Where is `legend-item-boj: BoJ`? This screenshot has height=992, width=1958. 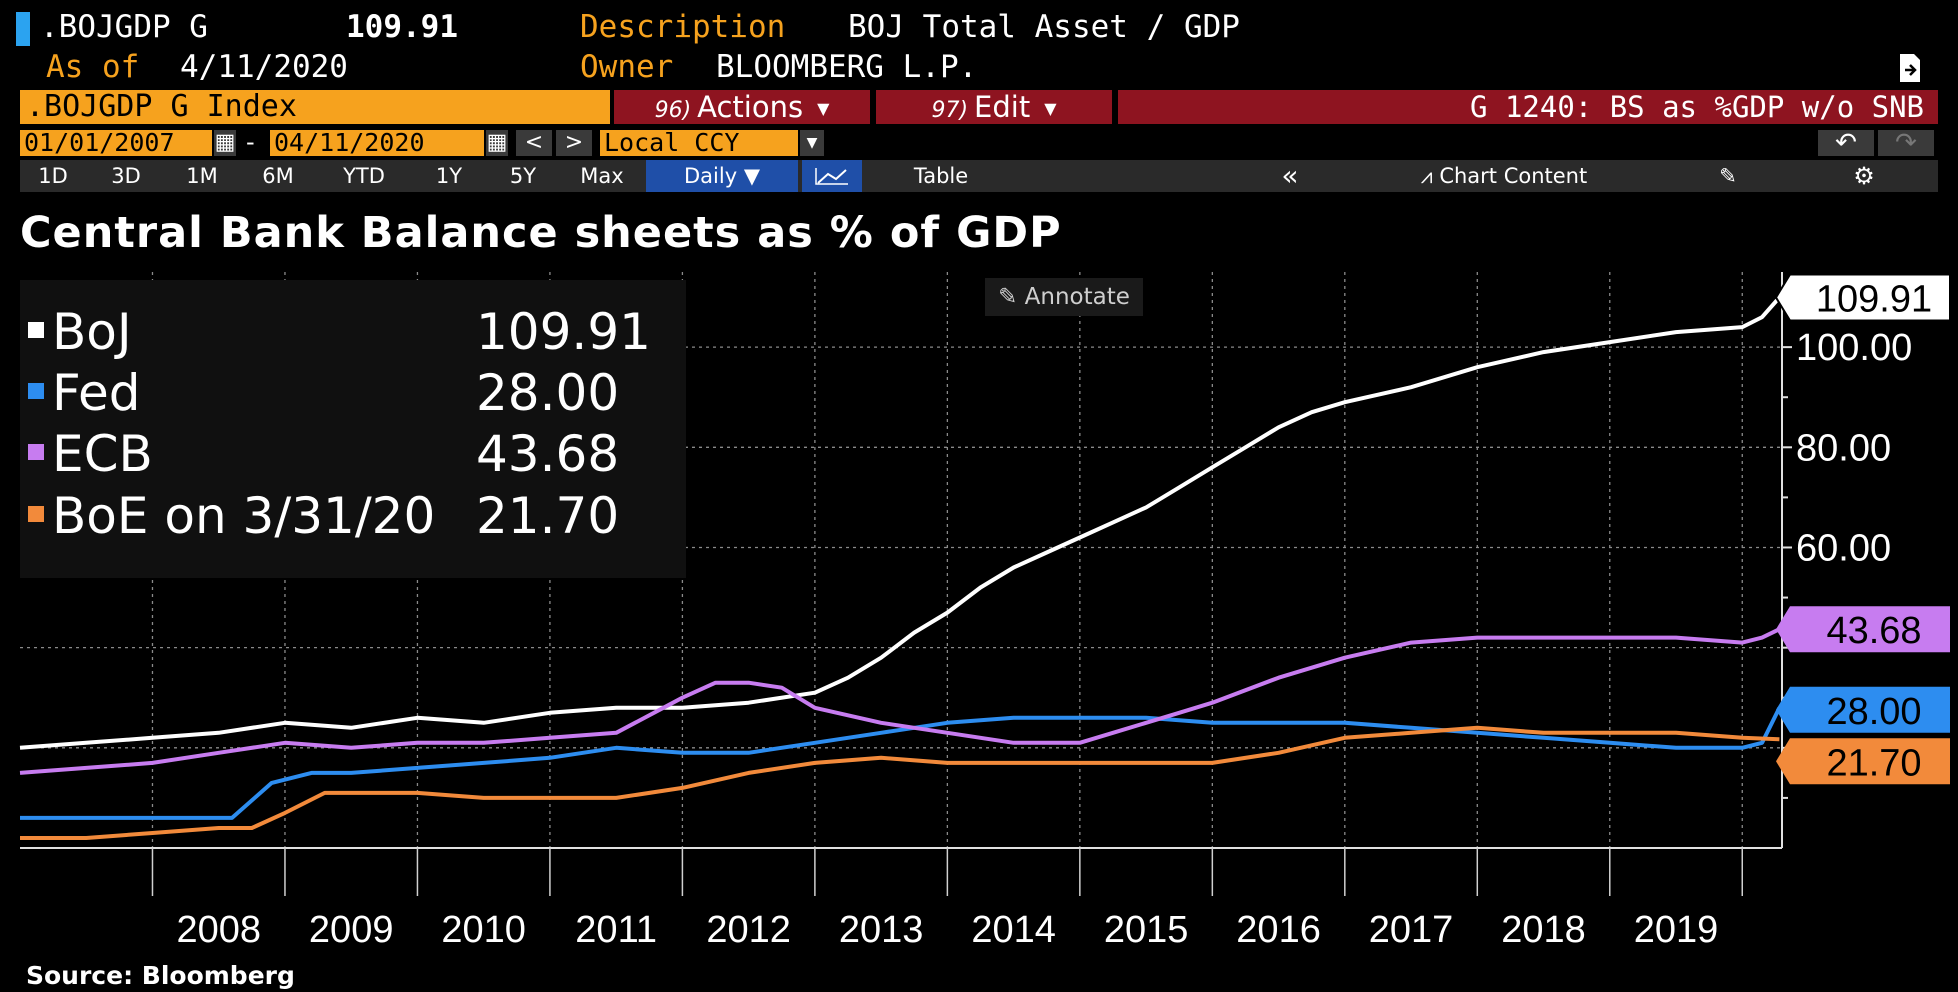 legend-item-boj: BoJ is located at coordinates (80, 332).